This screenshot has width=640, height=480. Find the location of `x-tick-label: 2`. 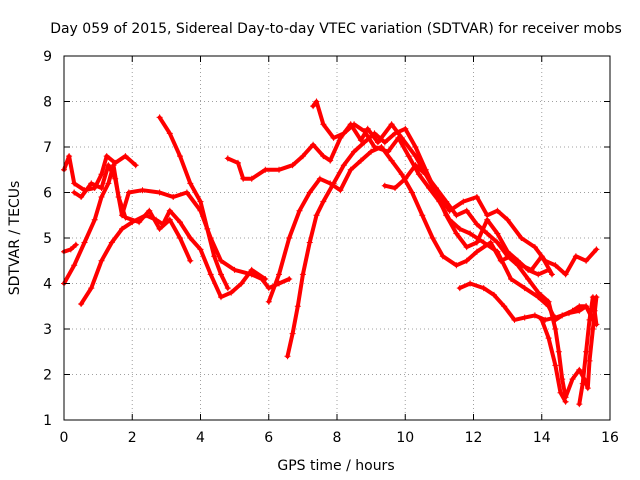

x-tick-label: 2 is located at coordinates (132, 438).